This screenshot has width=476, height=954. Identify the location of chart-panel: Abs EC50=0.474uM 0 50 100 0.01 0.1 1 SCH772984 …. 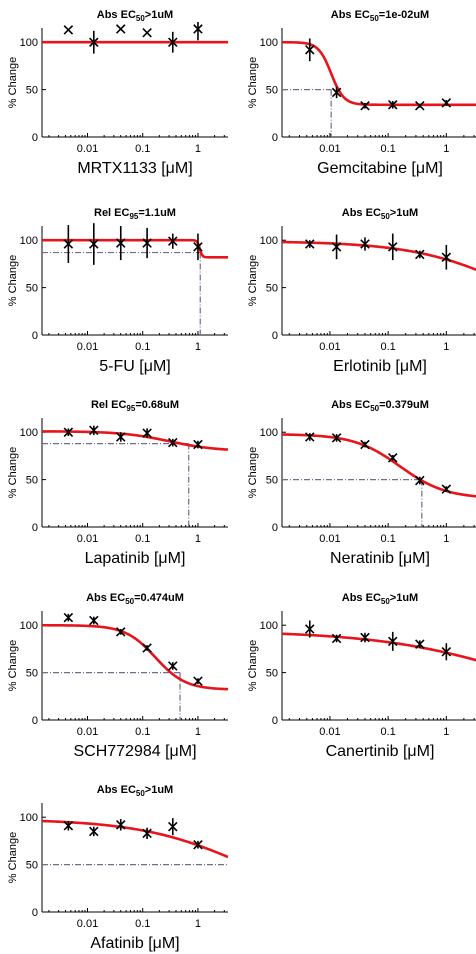
(117, 676).